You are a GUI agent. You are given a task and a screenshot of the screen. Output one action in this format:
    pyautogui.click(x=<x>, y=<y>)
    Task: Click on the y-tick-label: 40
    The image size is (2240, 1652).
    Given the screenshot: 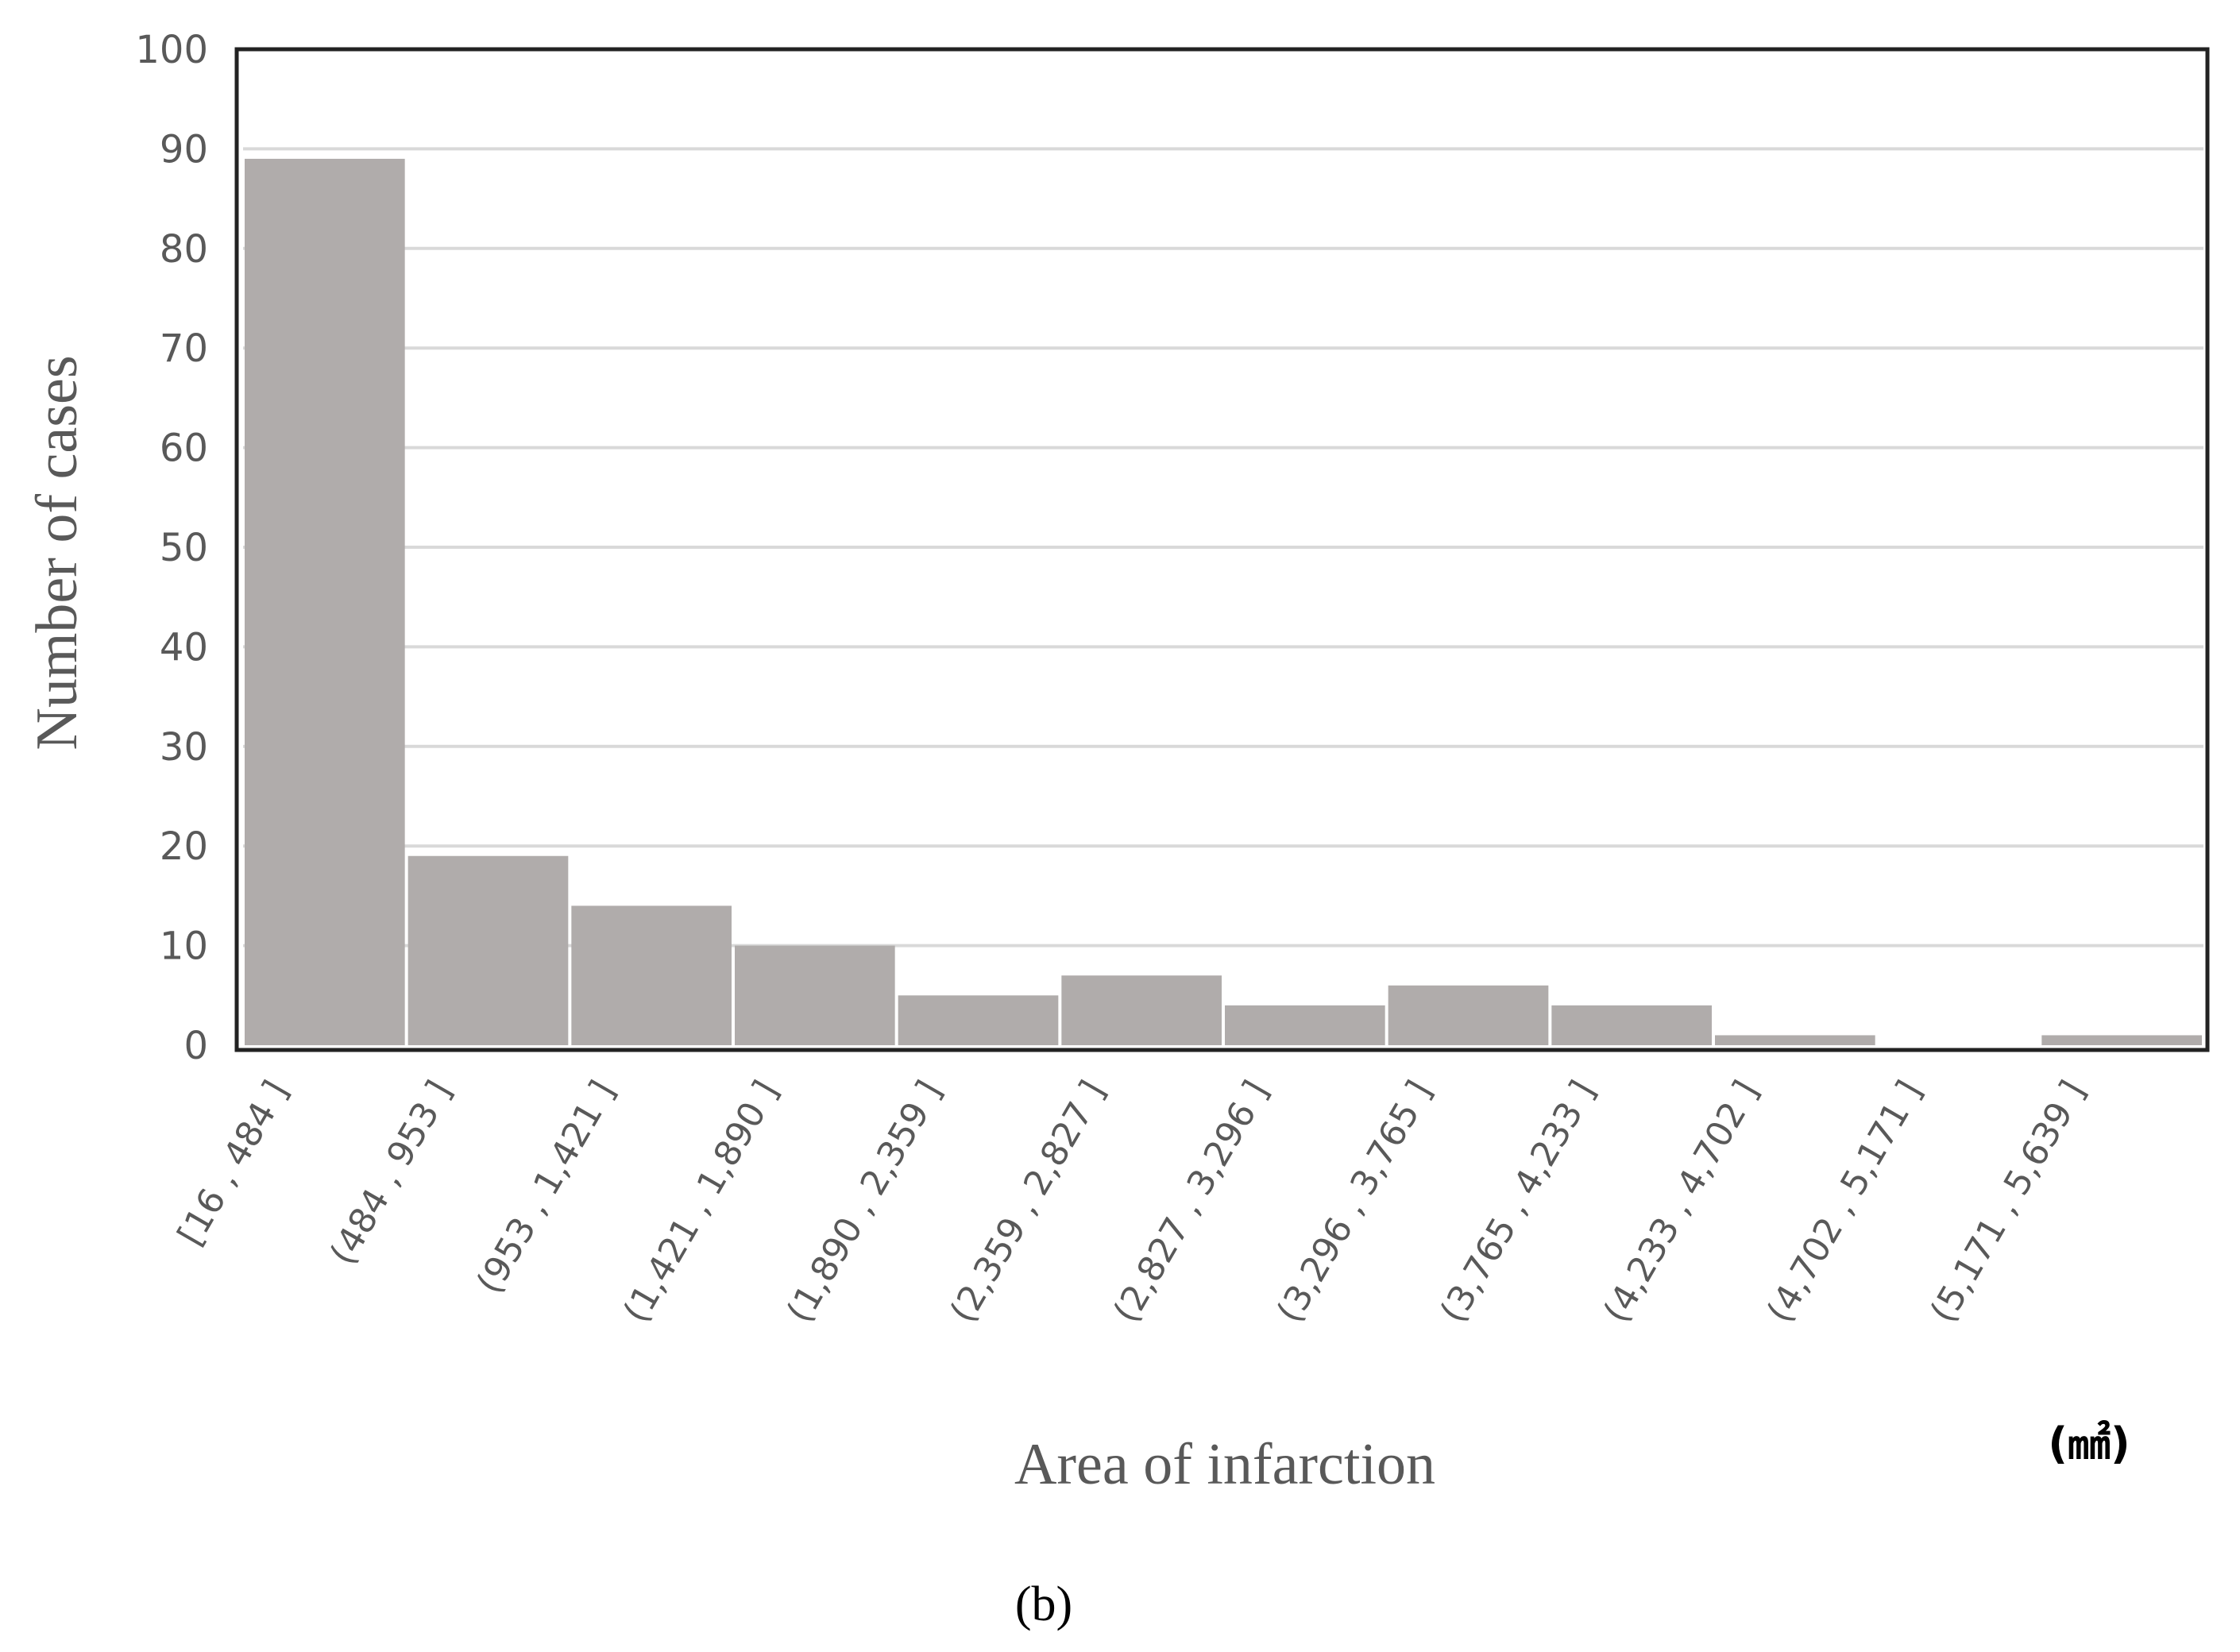 What is the action you would take?
    pyautogui.click(x=184, y=647)
    